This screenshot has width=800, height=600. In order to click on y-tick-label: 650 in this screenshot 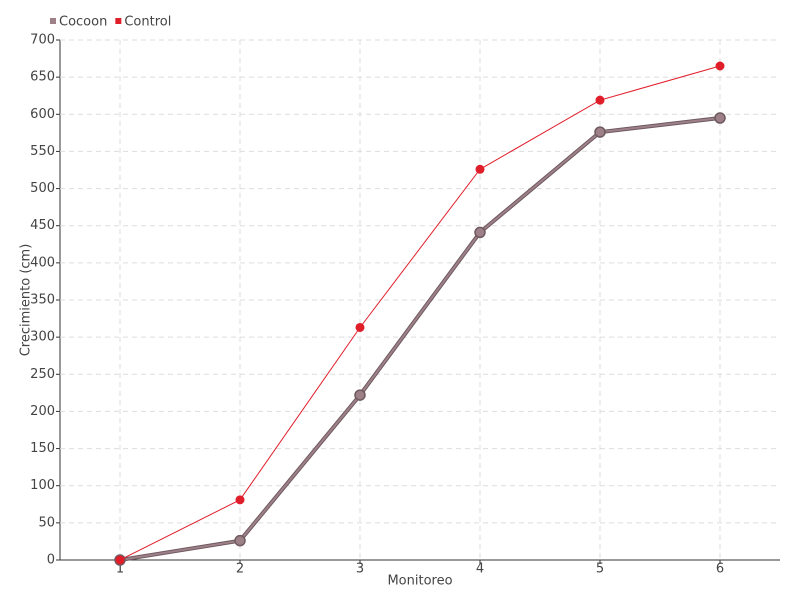, I will do `click(42, 77)`.